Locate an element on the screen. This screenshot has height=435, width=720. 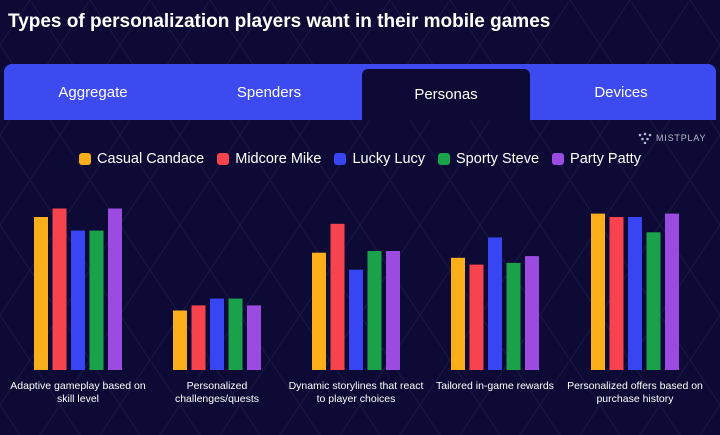
legend-item: Lucky Lucy is located at coordinates (379, 159).